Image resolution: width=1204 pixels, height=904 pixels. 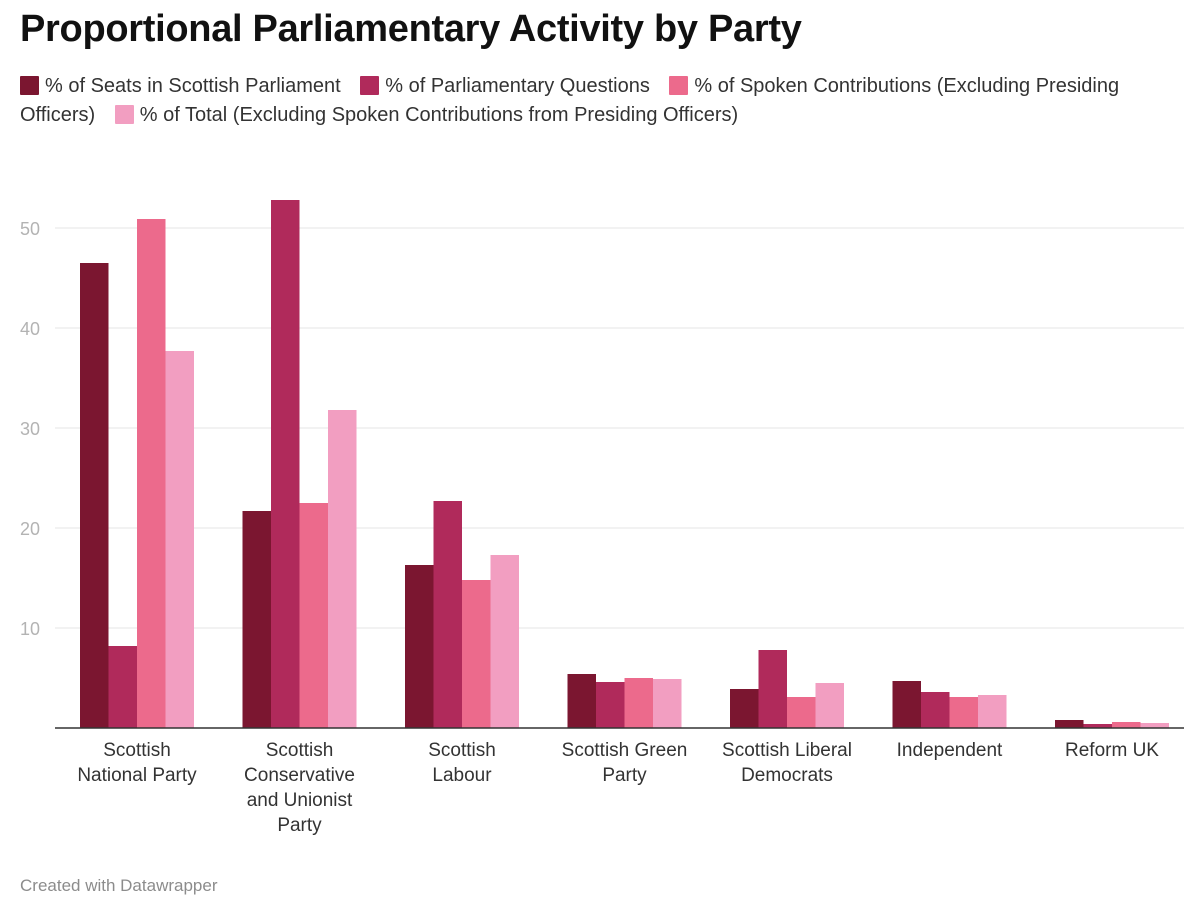 What do you see at coordinates (950, 750) in the screenshot?
I see `x-tick-label-6: Independent` at bounding box center [950, 750].